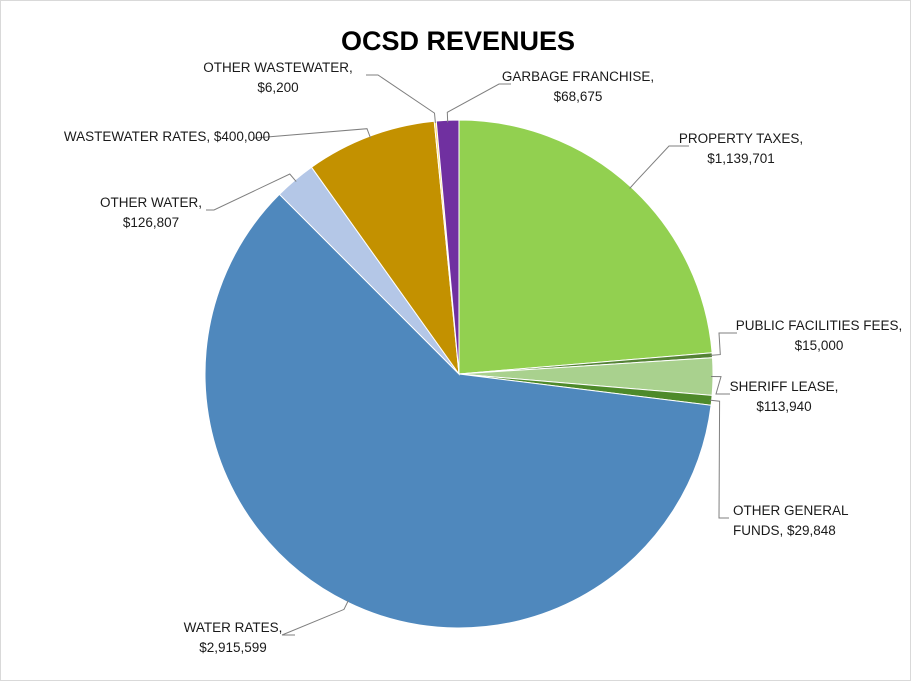 The image size is (911, 681). I want to click on slice-label: WASTEWATER RATES, $400,000, so click(167, 136).